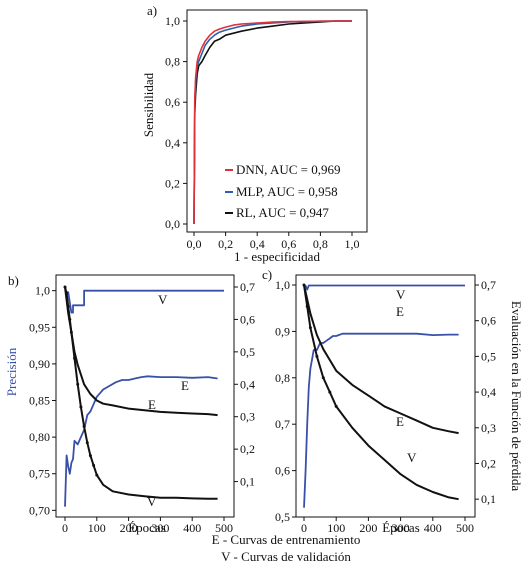 The image size is (526, 565). What do you see at coordinates (433, 528) in the screenshot?
I see `panel-c-xtick-label: 400` at bounding box center [433, 528].